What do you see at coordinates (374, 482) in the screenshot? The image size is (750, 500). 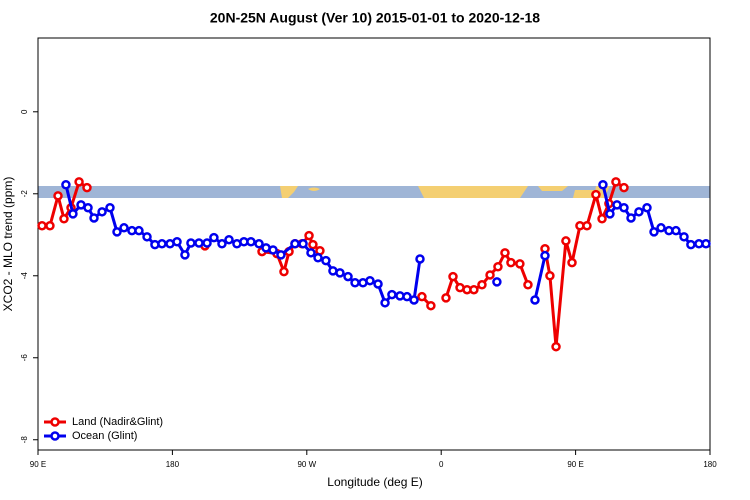 I see `x-axis-label: Longitude (deg E)` at bounding box center [374, 482].